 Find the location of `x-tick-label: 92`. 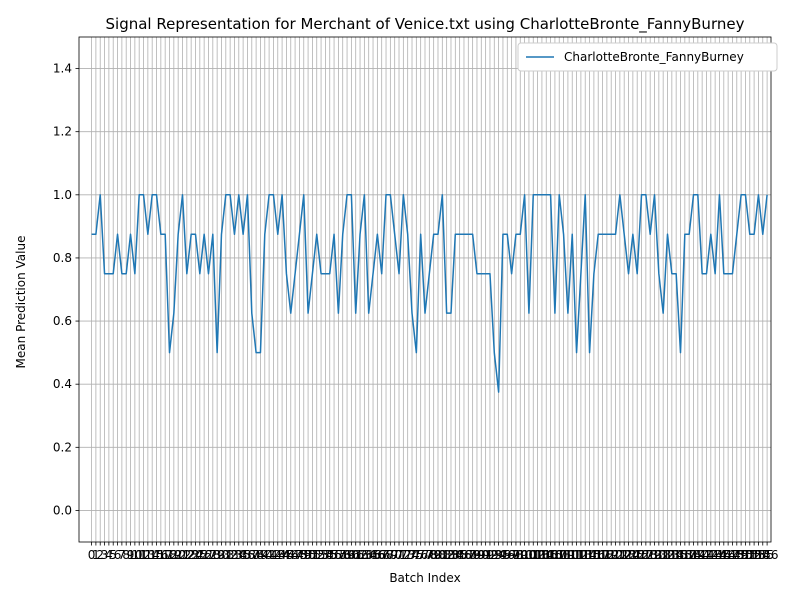

x-tick-label: 92 is located at coordinates (489, 555).